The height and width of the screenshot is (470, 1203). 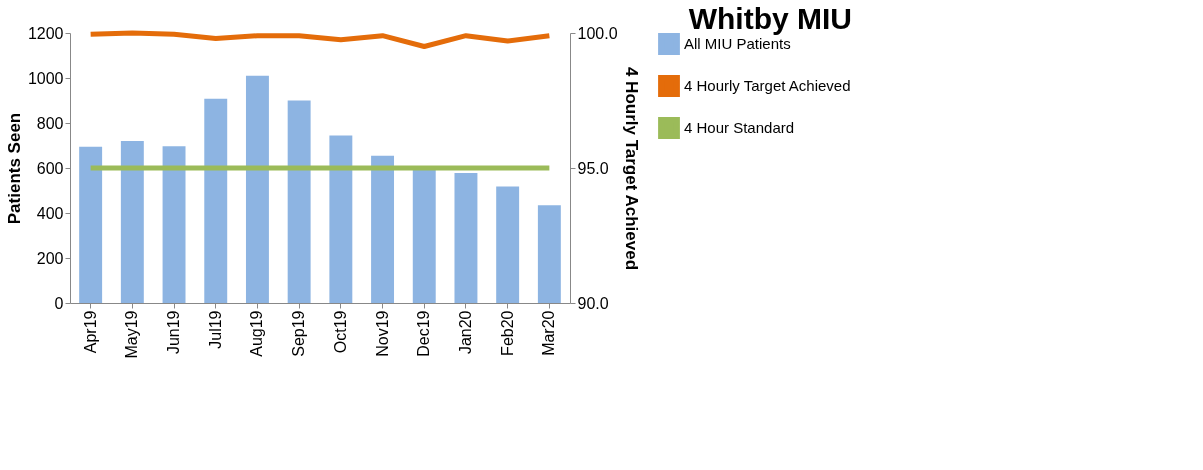 What do you see at coordinates (50, 213) in the screenshot?
I see `y-tick-label: 400` at bounding box center [50, 213].